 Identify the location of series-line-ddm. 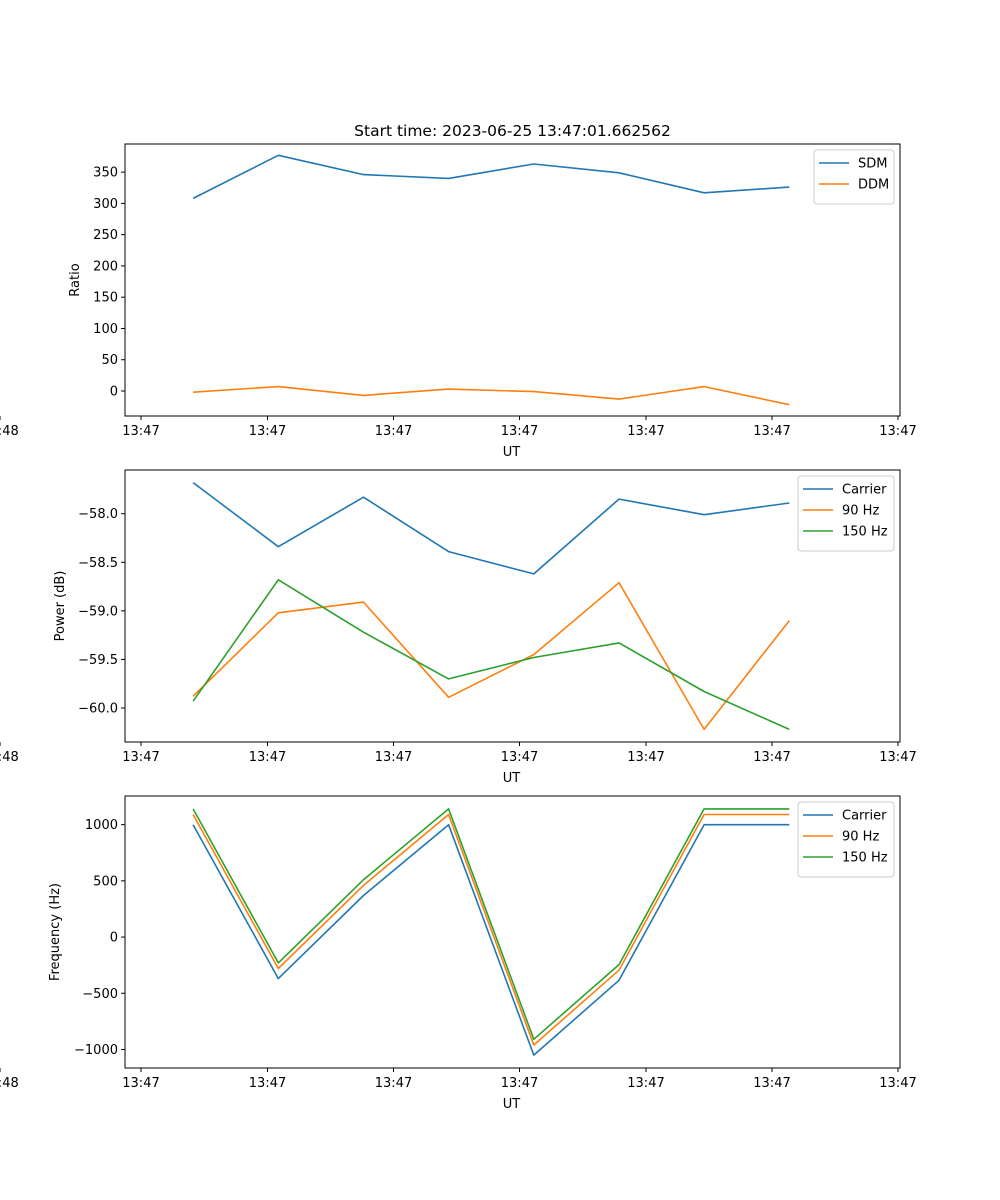
(491, 395).